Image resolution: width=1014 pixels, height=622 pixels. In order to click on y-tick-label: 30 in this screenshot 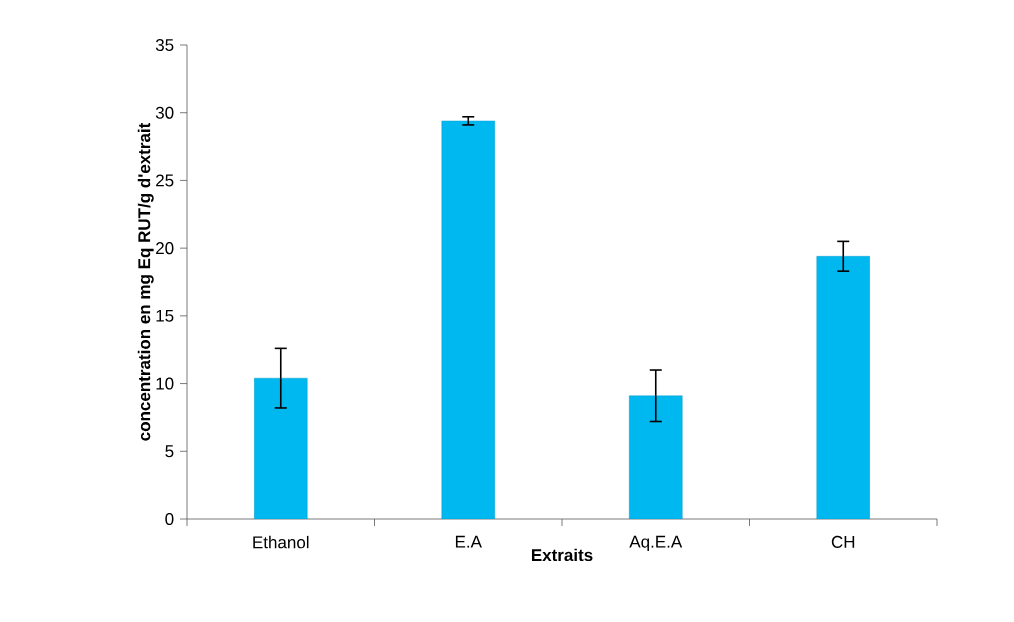, I will do `click(164, 112)`.